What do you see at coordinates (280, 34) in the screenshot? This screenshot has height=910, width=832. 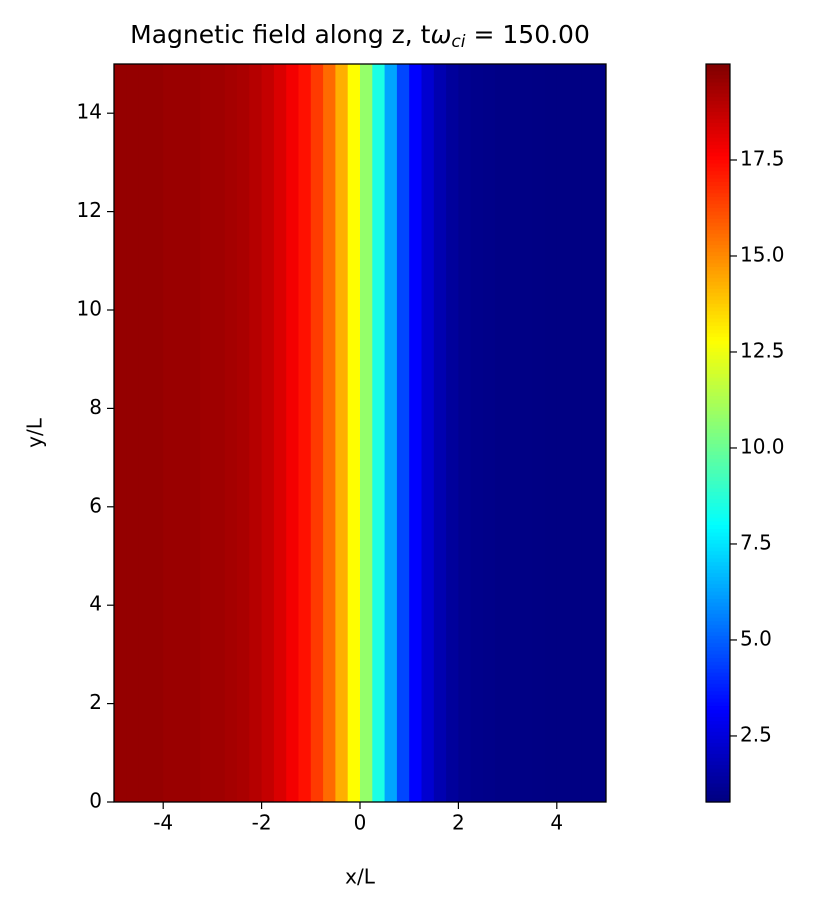 I see `title-text: Magnetic field along z, t` at bounding box center [280, 34].